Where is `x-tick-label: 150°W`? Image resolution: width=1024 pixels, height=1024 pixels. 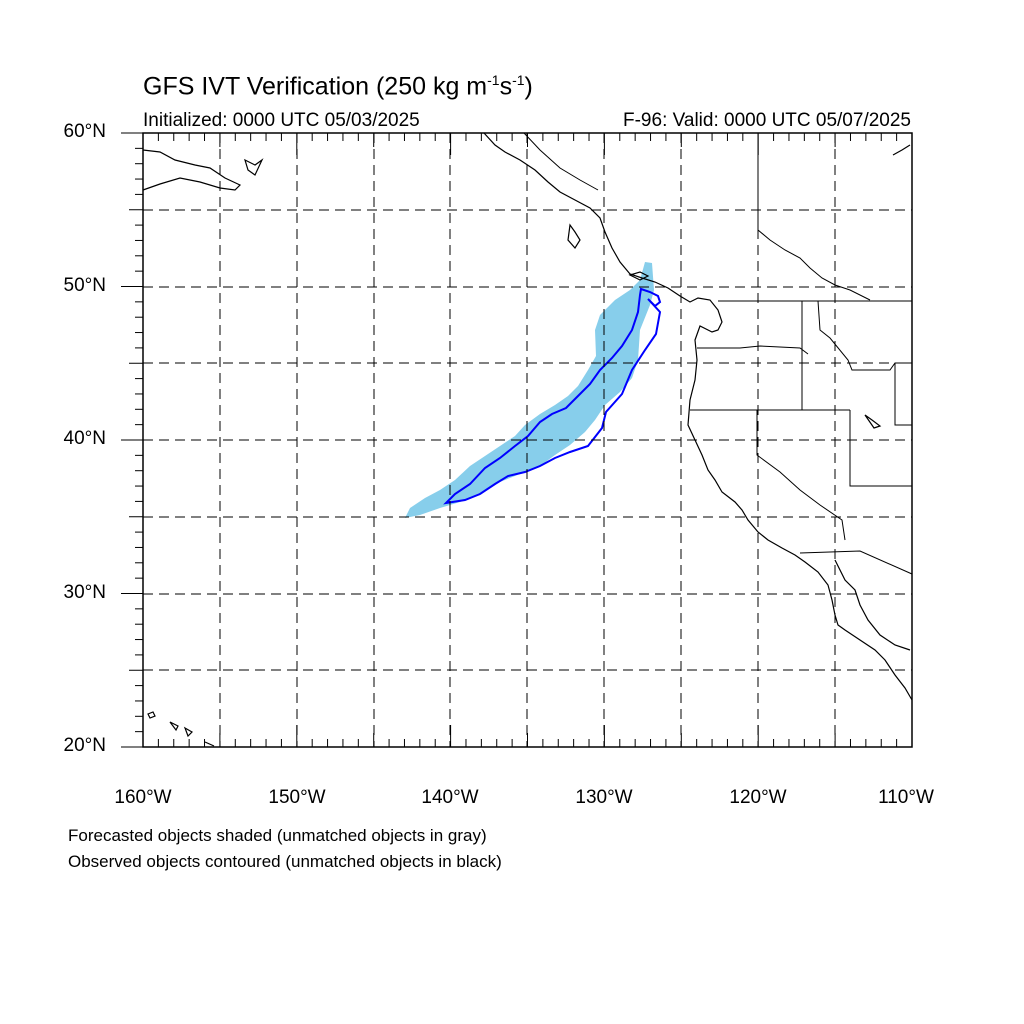
x-tick-label: 150°W is located at coordinates (297, 797).